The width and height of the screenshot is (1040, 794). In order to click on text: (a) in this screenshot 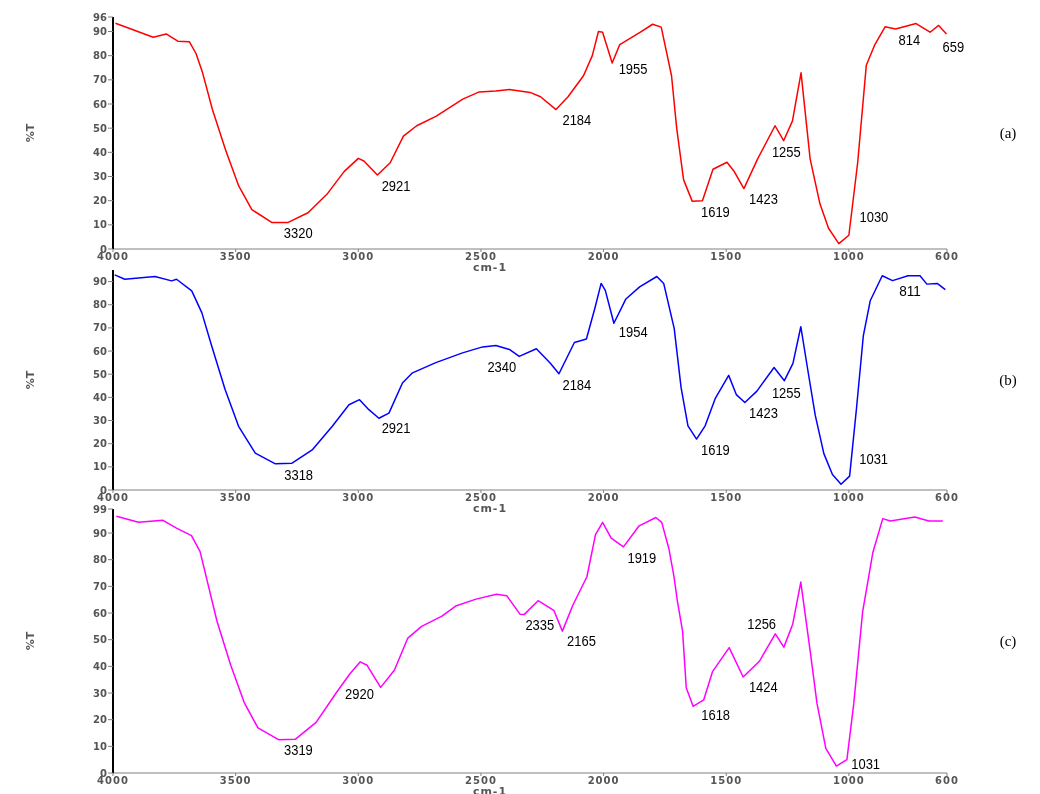, I will do `click(1008, 134)`.